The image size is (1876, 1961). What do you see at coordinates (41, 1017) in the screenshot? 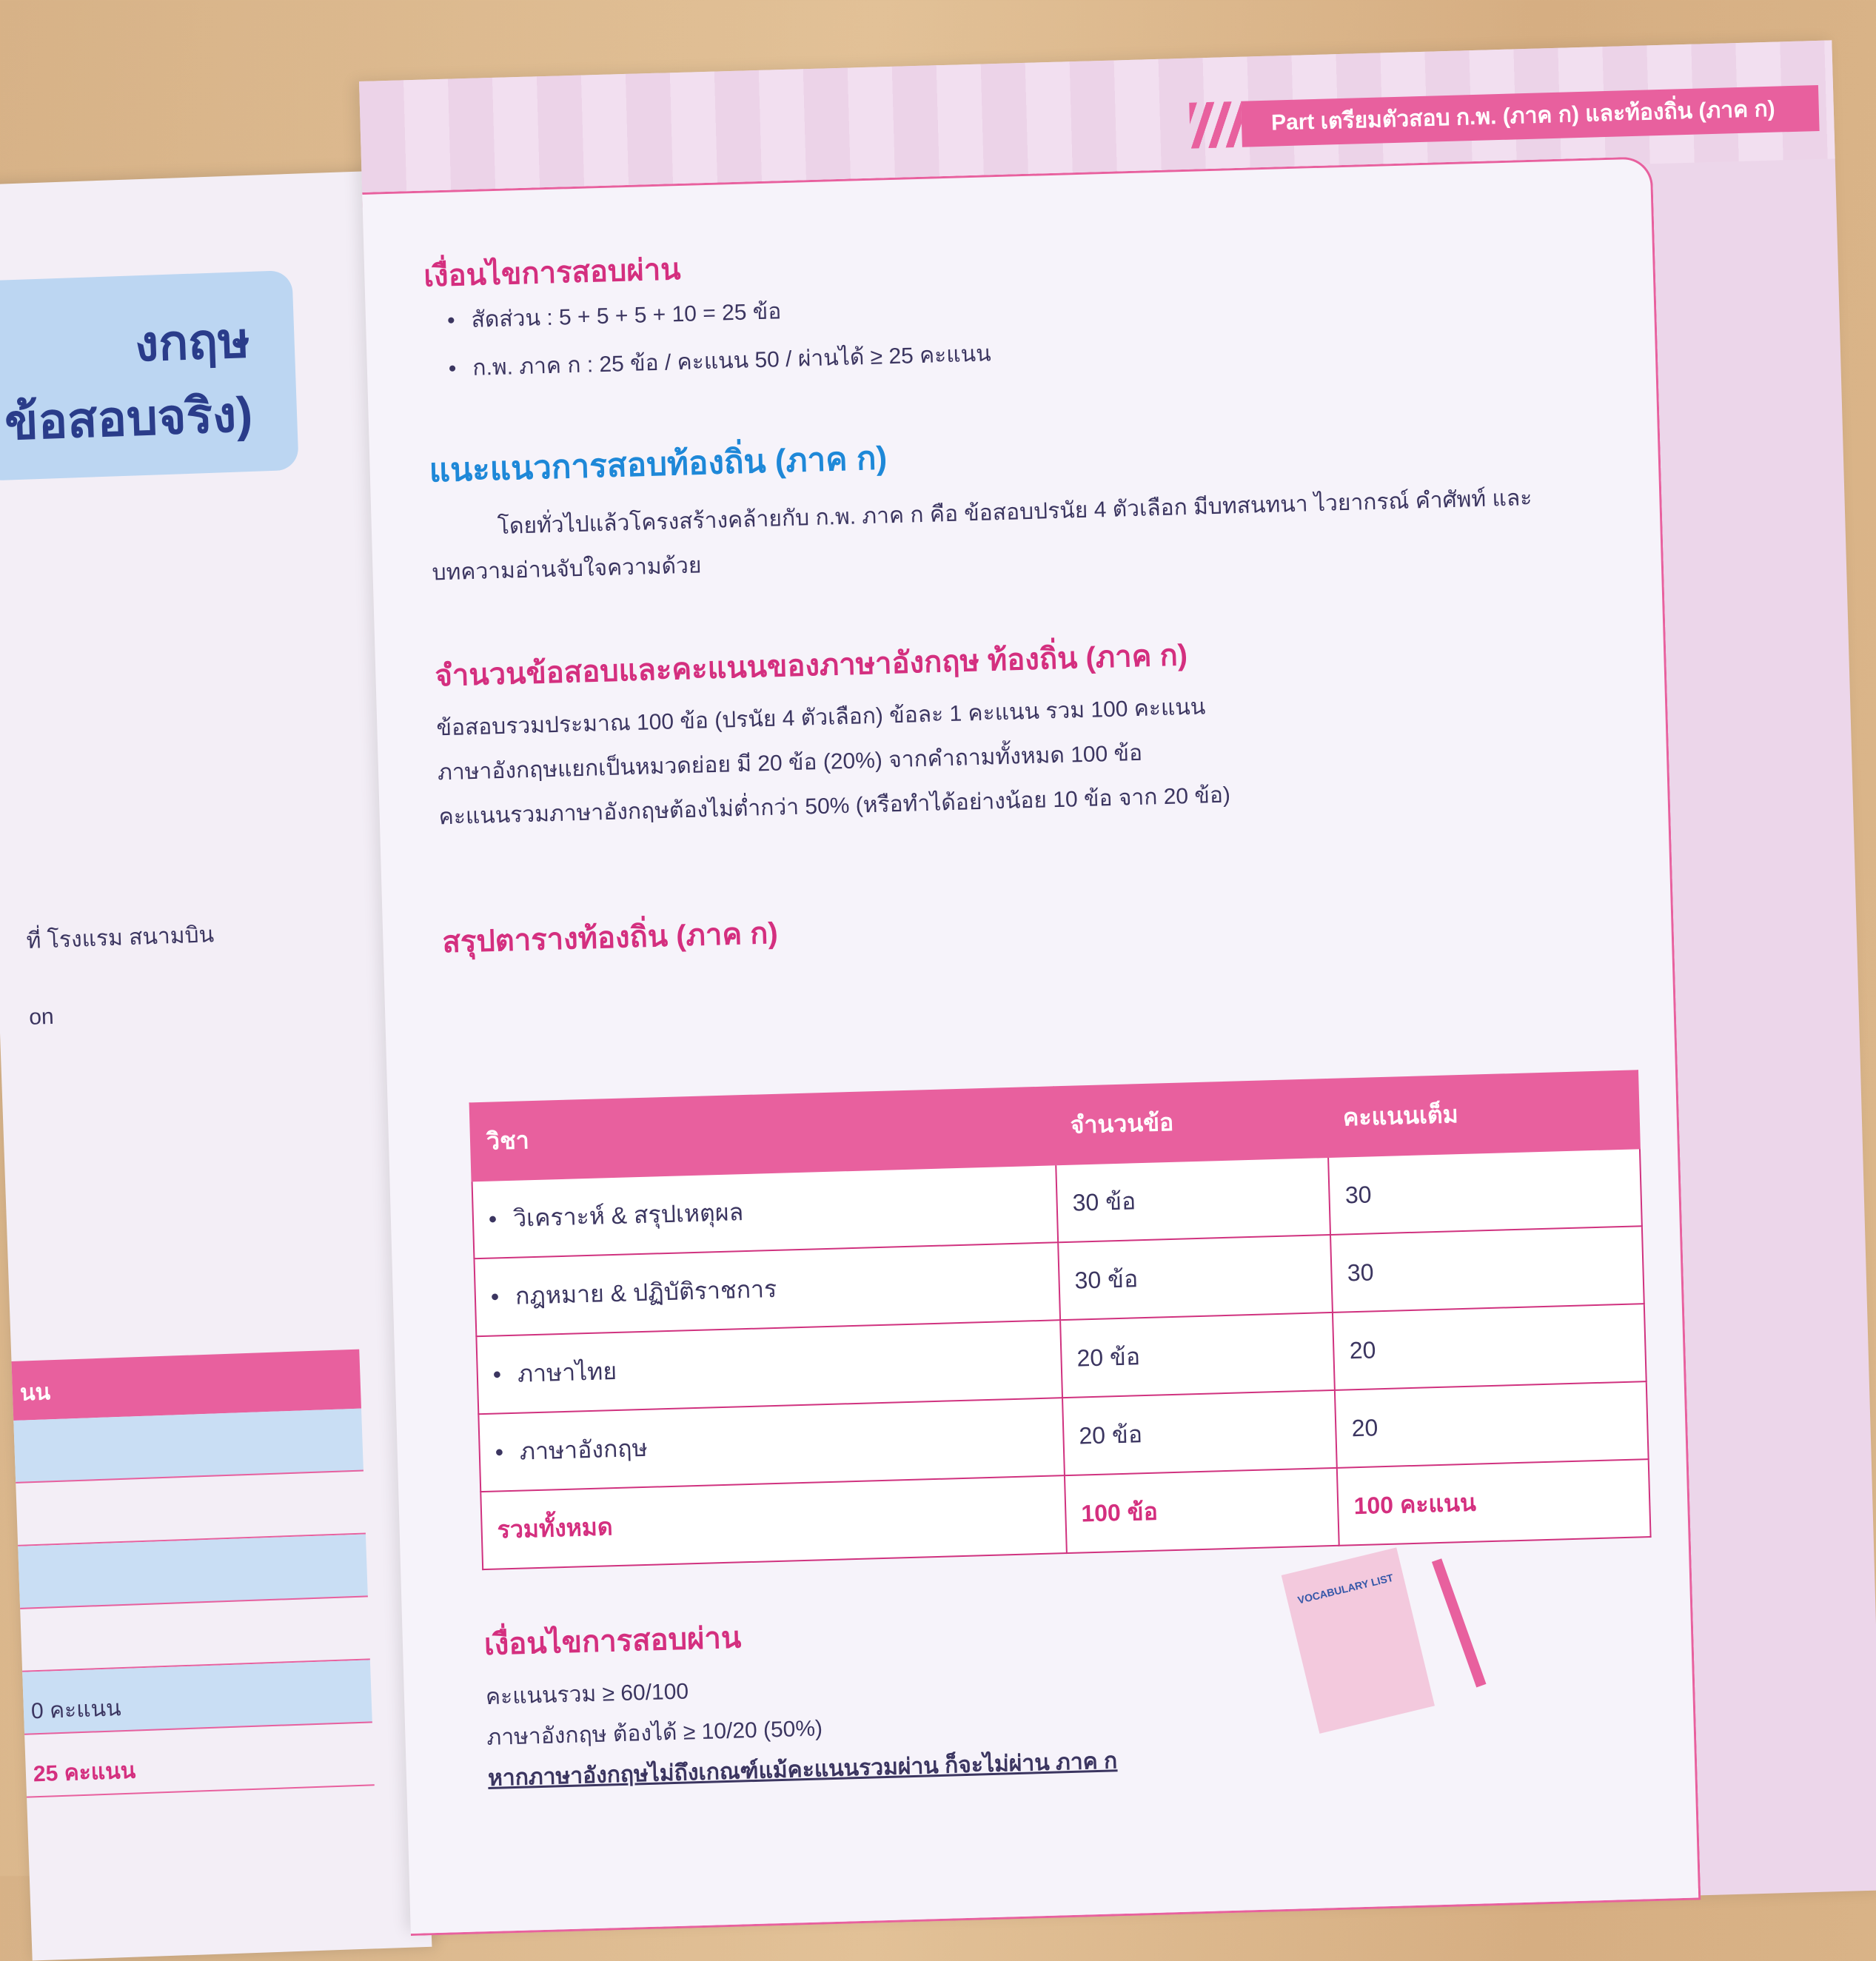
I see `left-fragment: on` at bounding box center [41, 1017].